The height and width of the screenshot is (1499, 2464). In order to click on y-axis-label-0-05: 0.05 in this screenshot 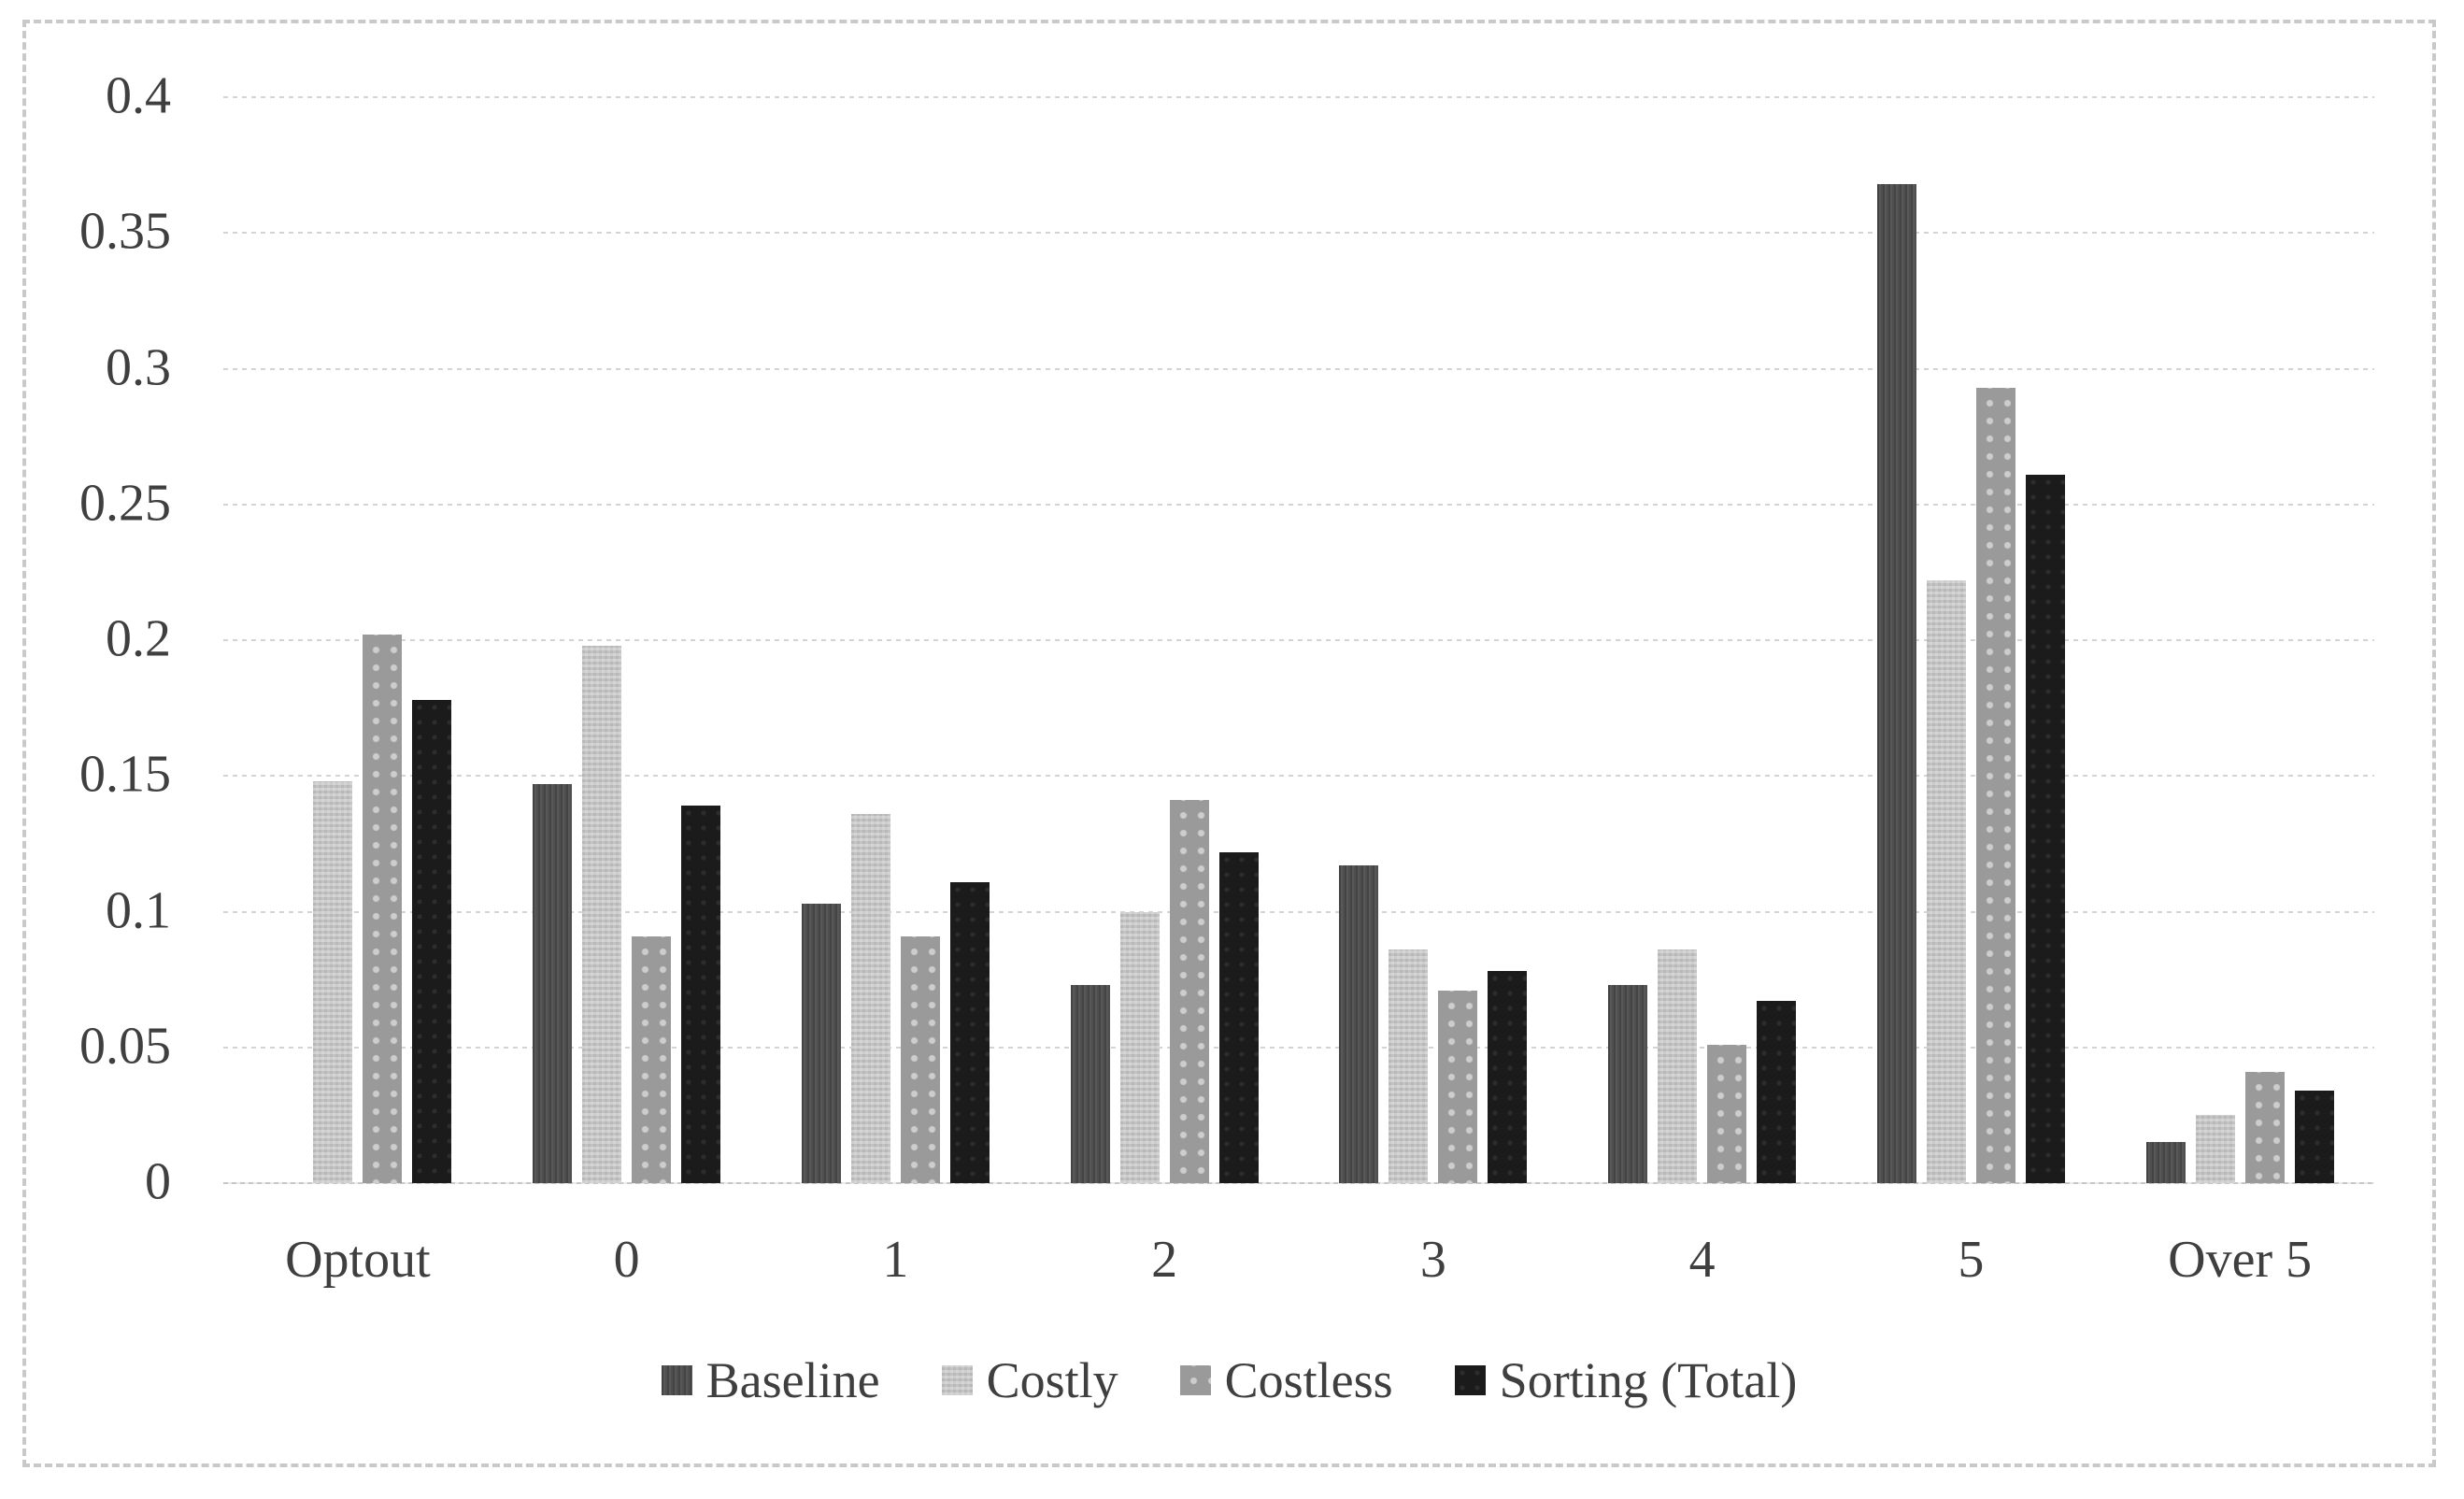, I will do `click(125, 1046)`.